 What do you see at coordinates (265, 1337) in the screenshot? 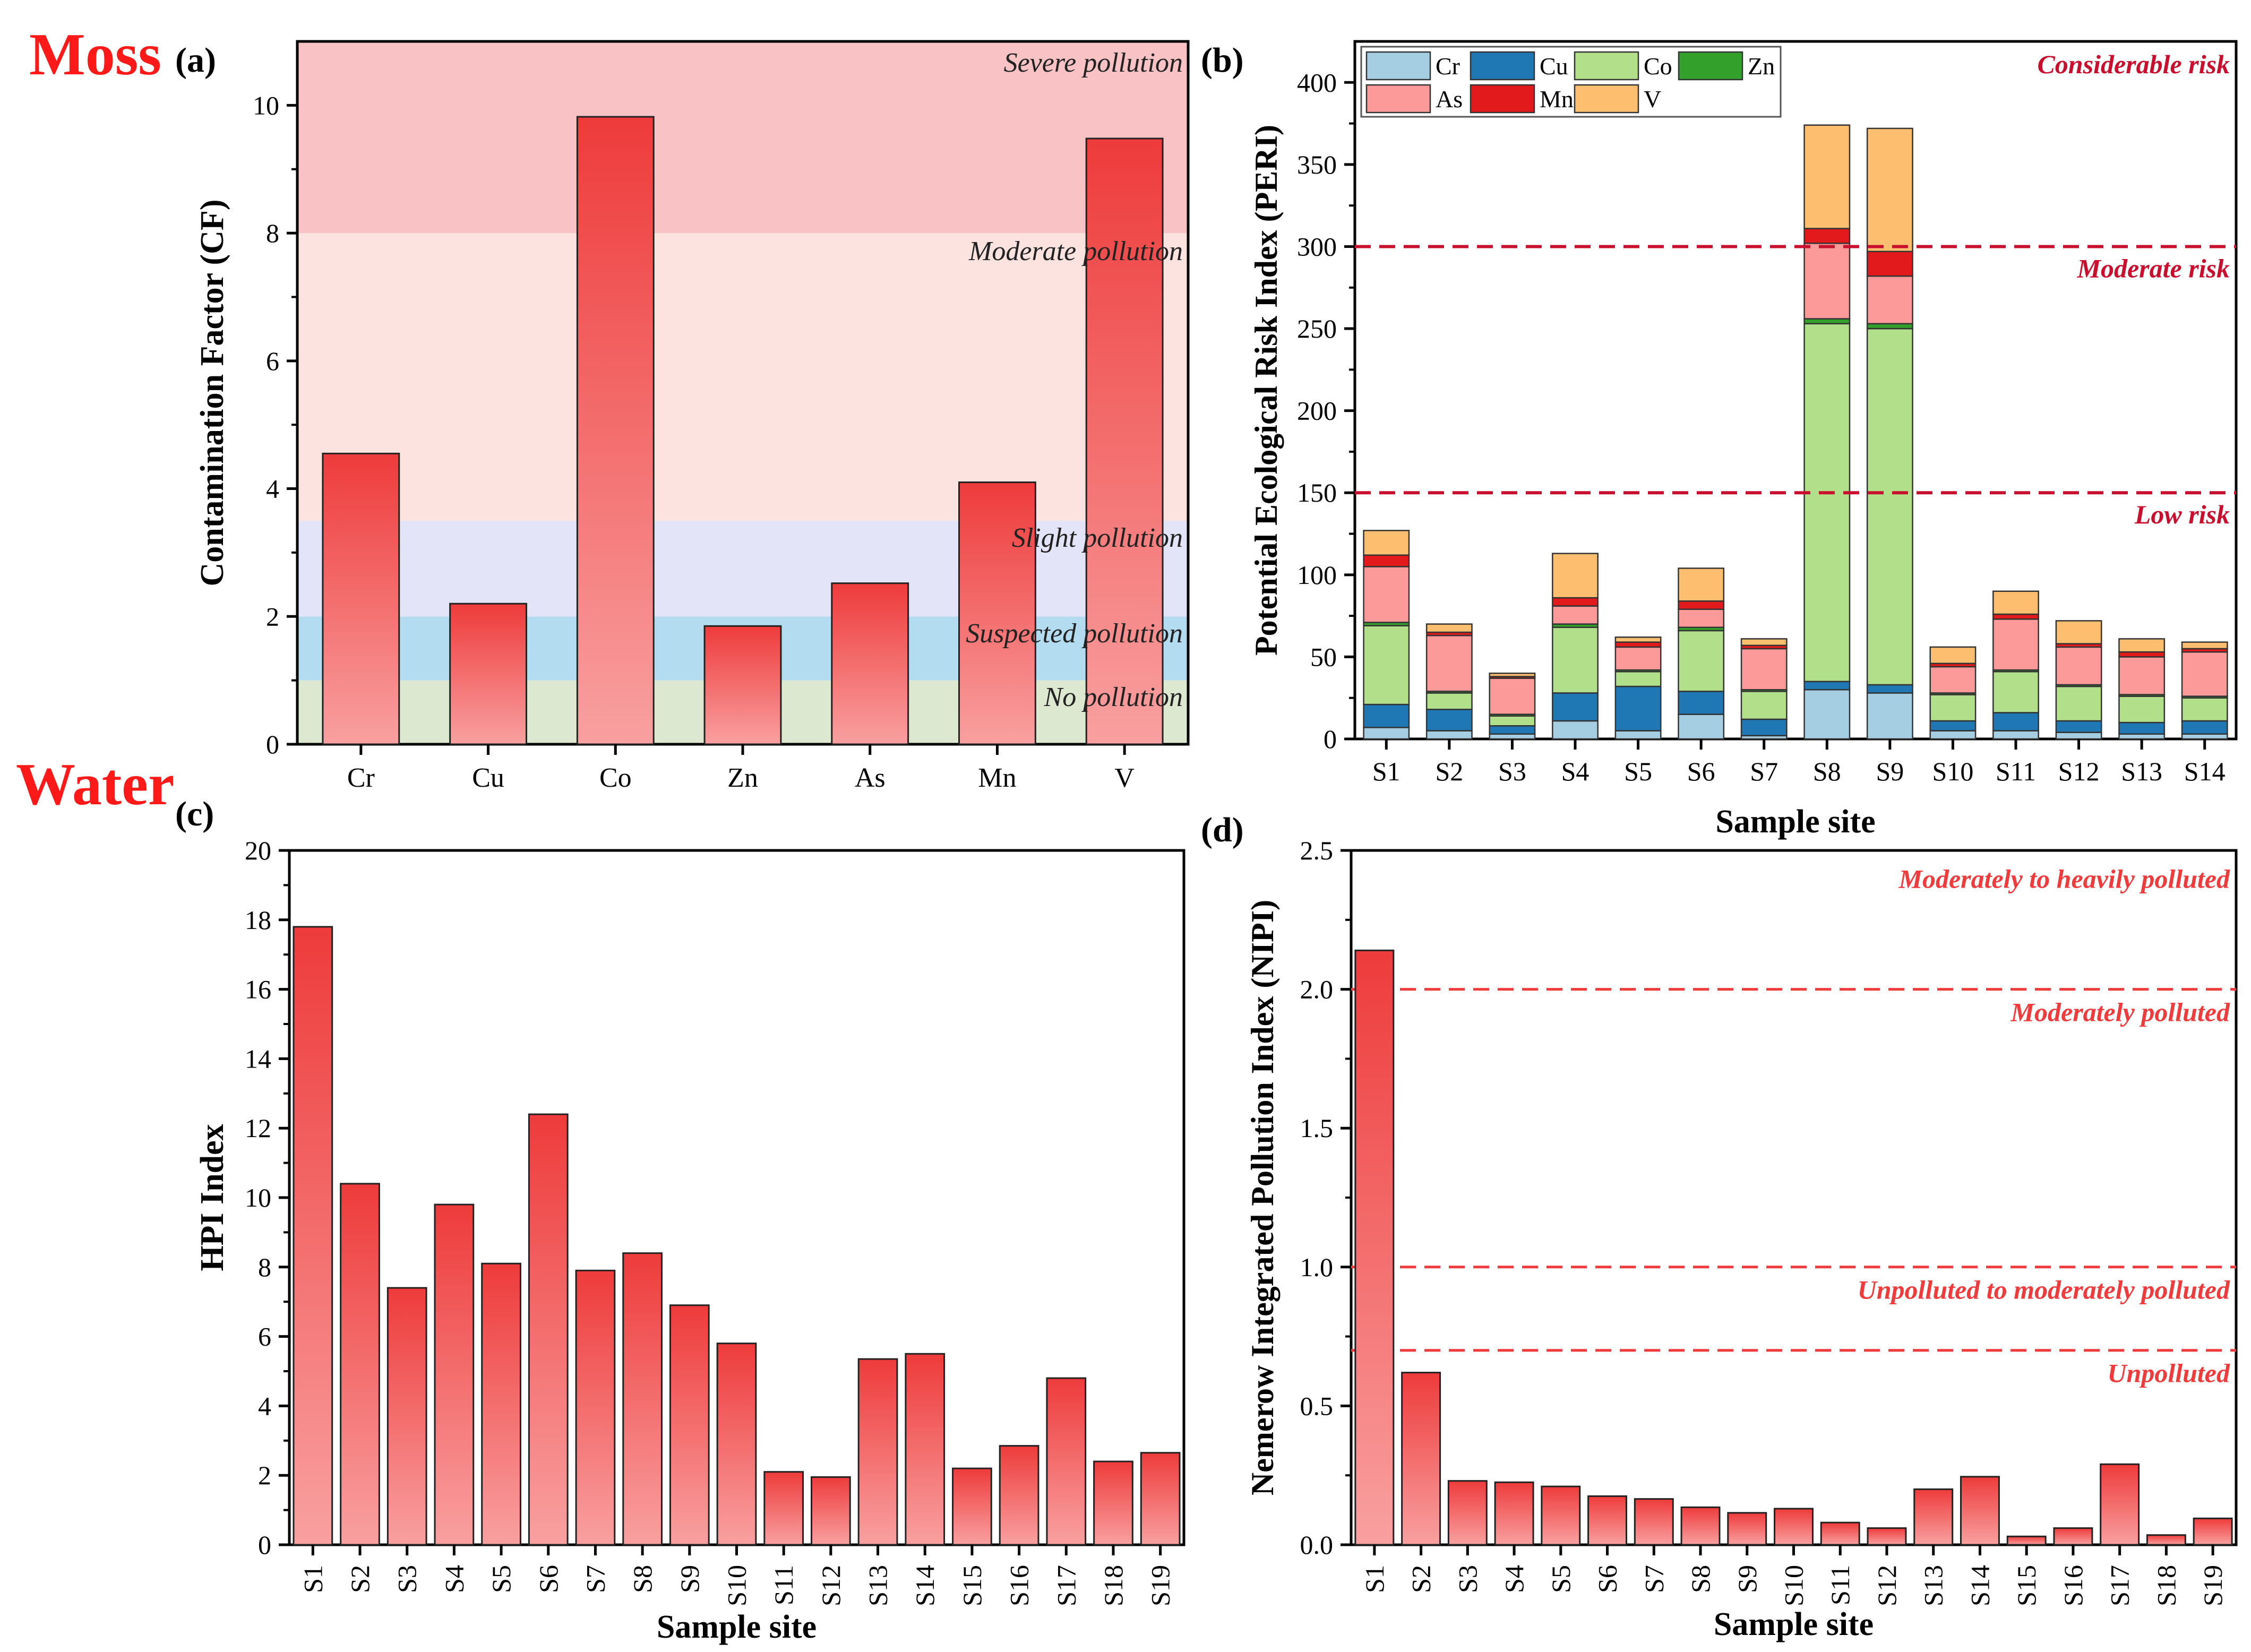
I see `hpi-y-tick-label: 6` at bounding box center [265, 1337].